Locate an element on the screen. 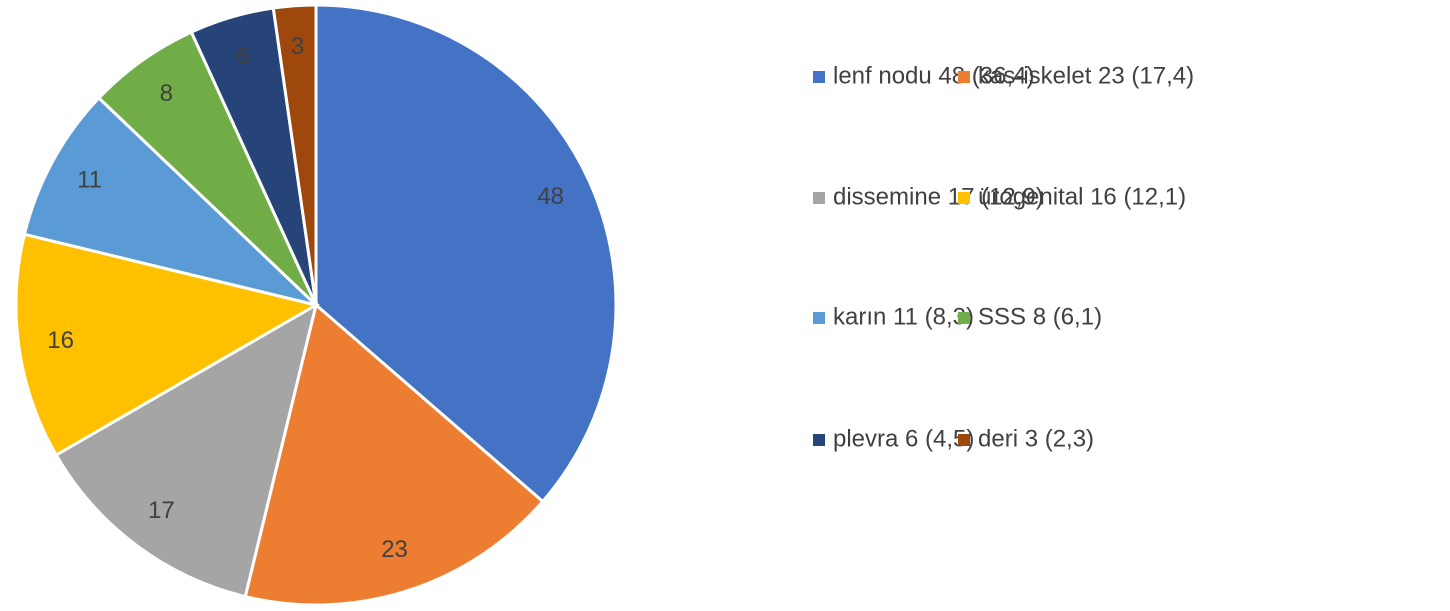 The height and width of the screenshot is (611, 1450). legend-label: SSS 8 (6,1) is located at coordinates (1040, 316).